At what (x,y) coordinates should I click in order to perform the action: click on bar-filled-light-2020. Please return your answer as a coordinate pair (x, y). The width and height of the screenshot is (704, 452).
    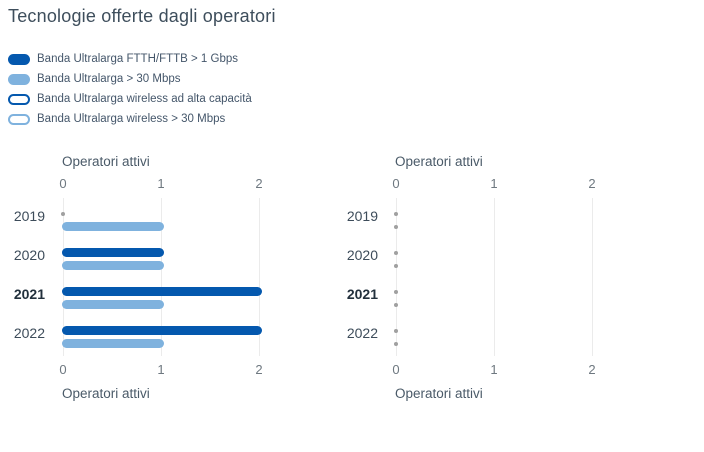
    Looking at the image, I should click on (113, 265).